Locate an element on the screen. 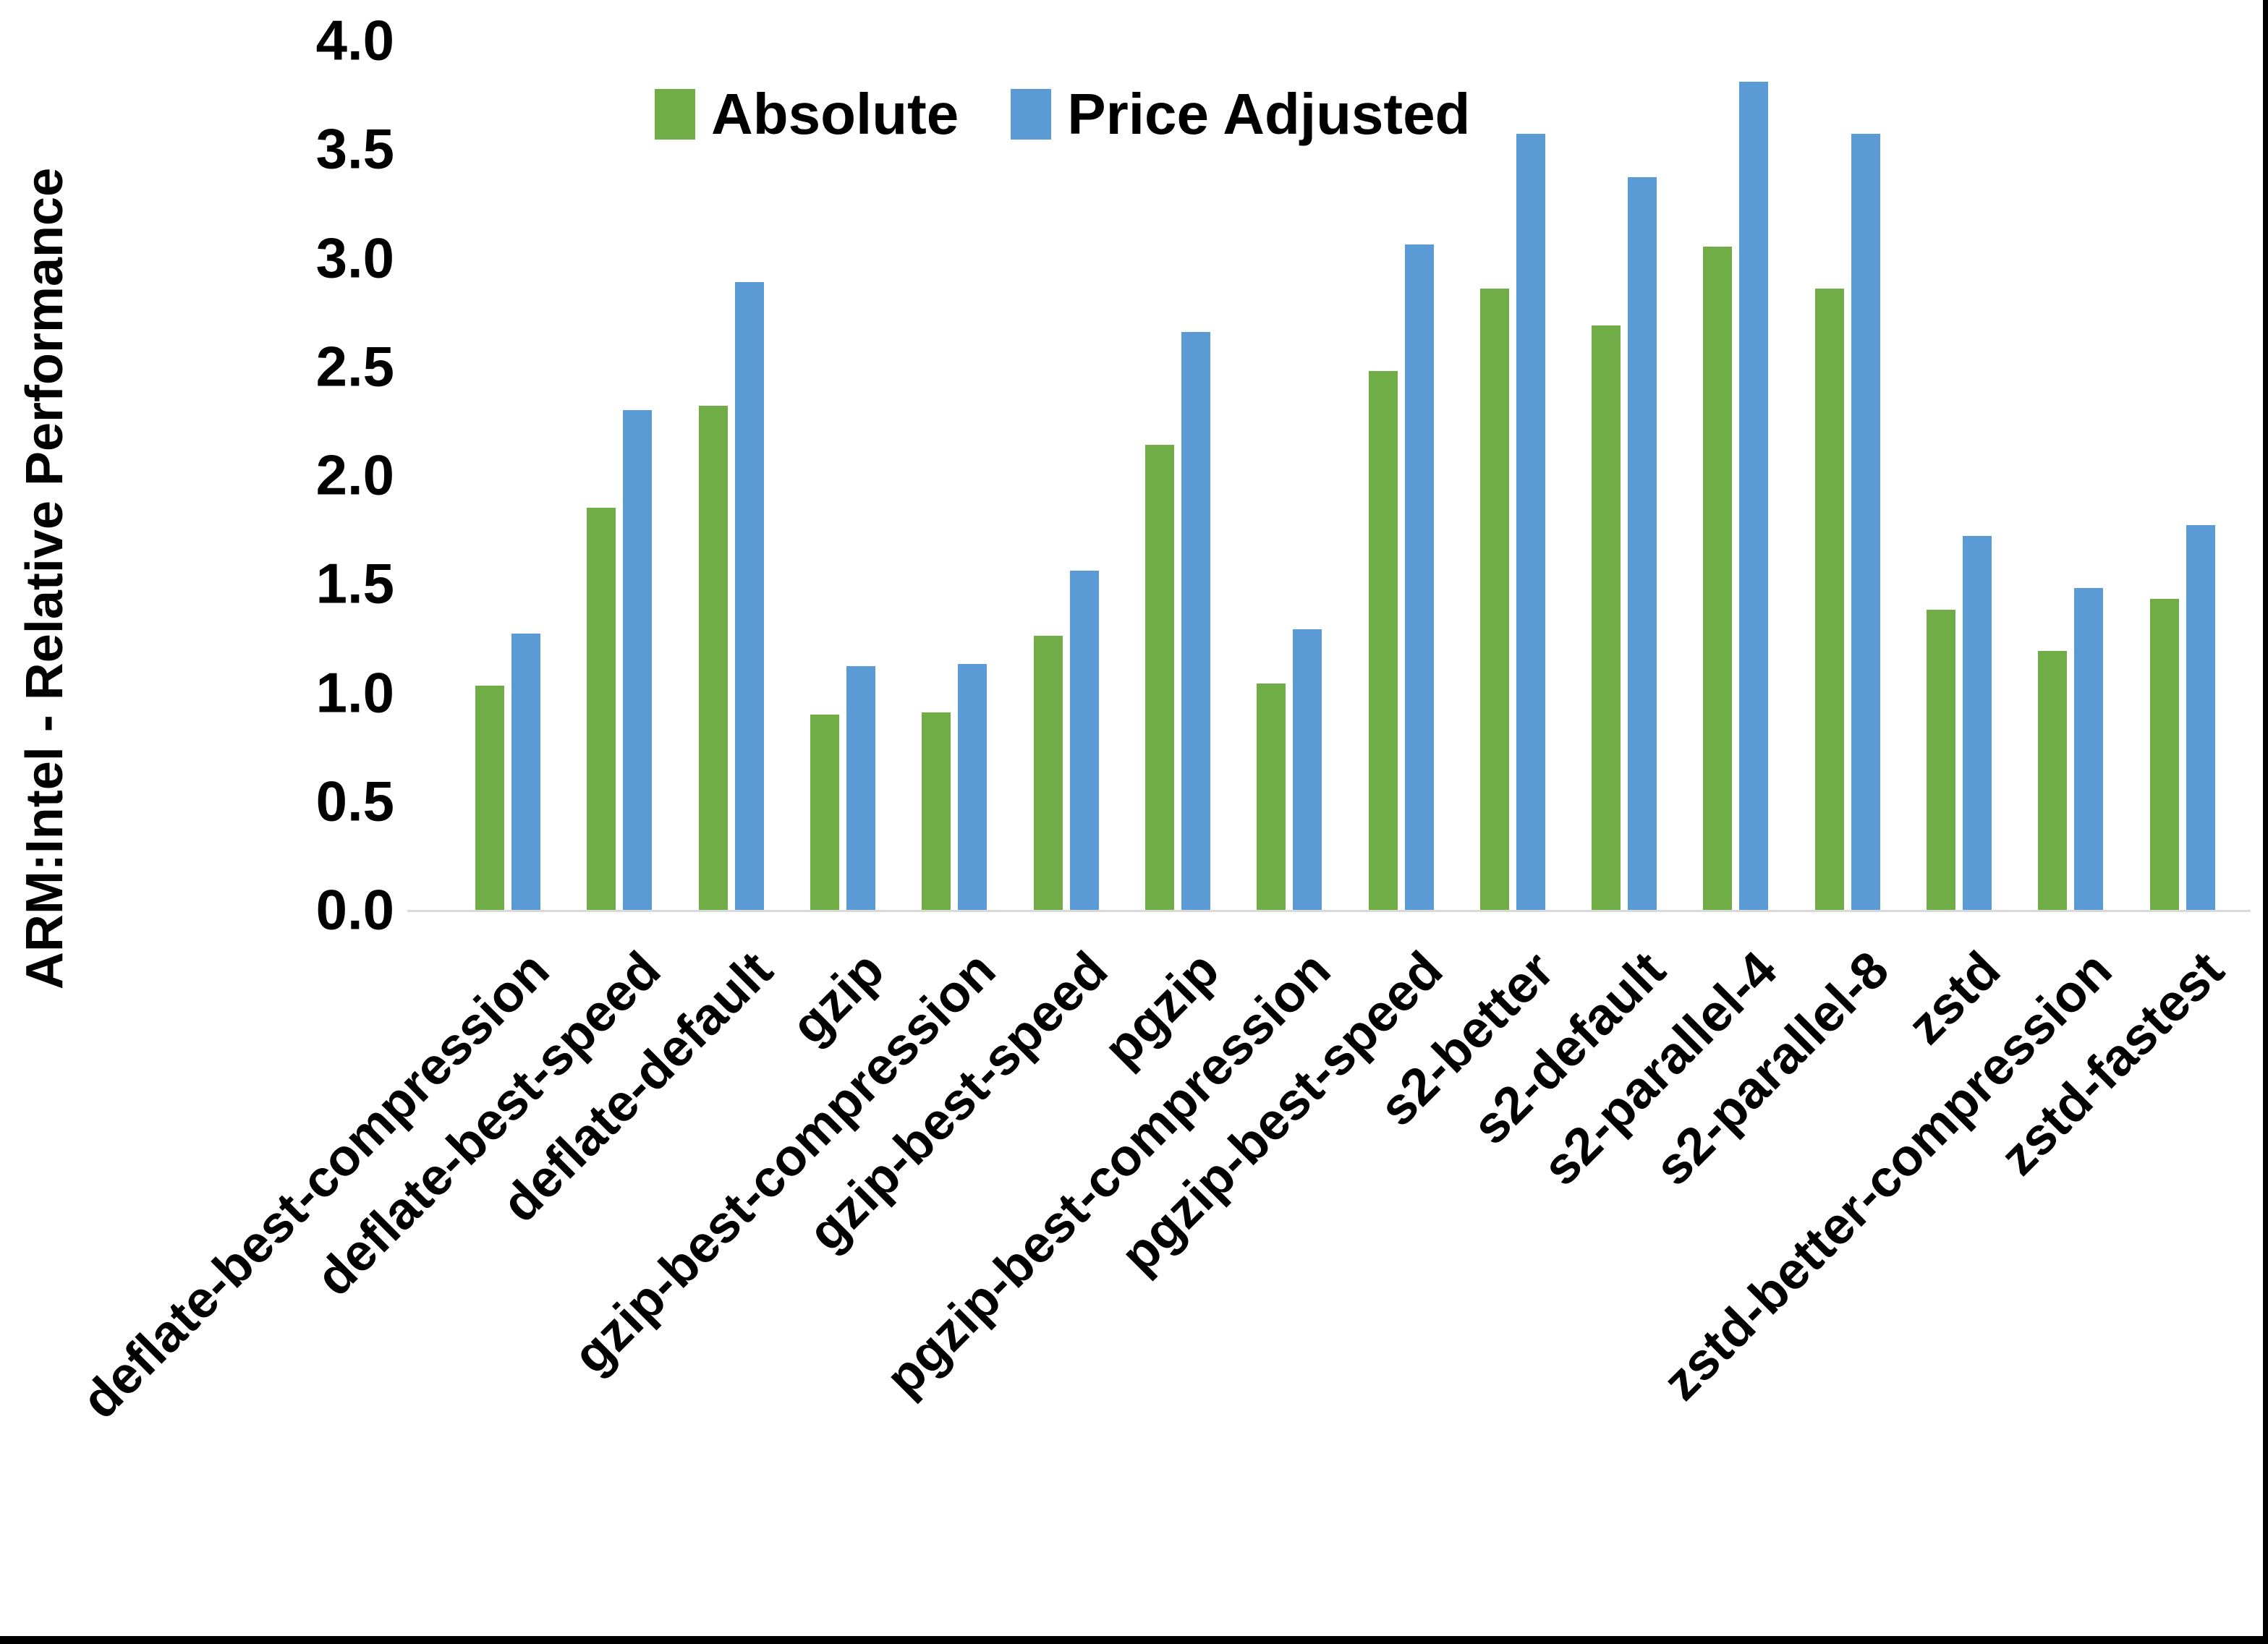 This screenshot has width=2268, height=1644. bar-price-adjusted-gzip-best-compression is located at coordinates (973, 787).